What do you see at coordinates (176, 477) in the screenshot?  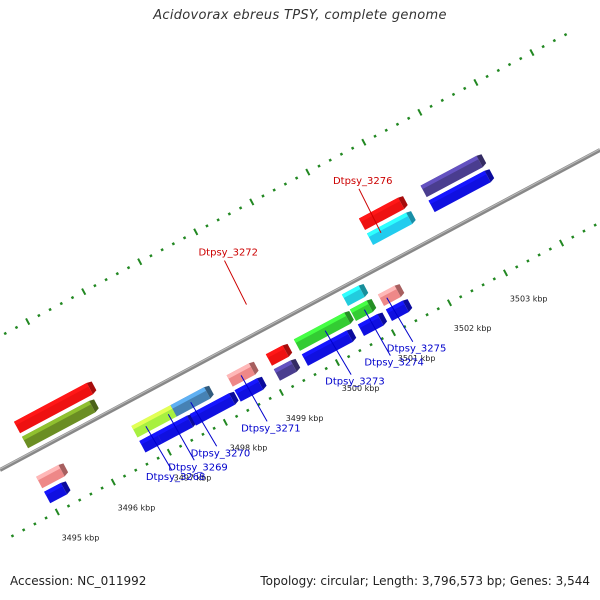 I see `gene-label: Dtpsy_3268` at bounding box center [176, 477].